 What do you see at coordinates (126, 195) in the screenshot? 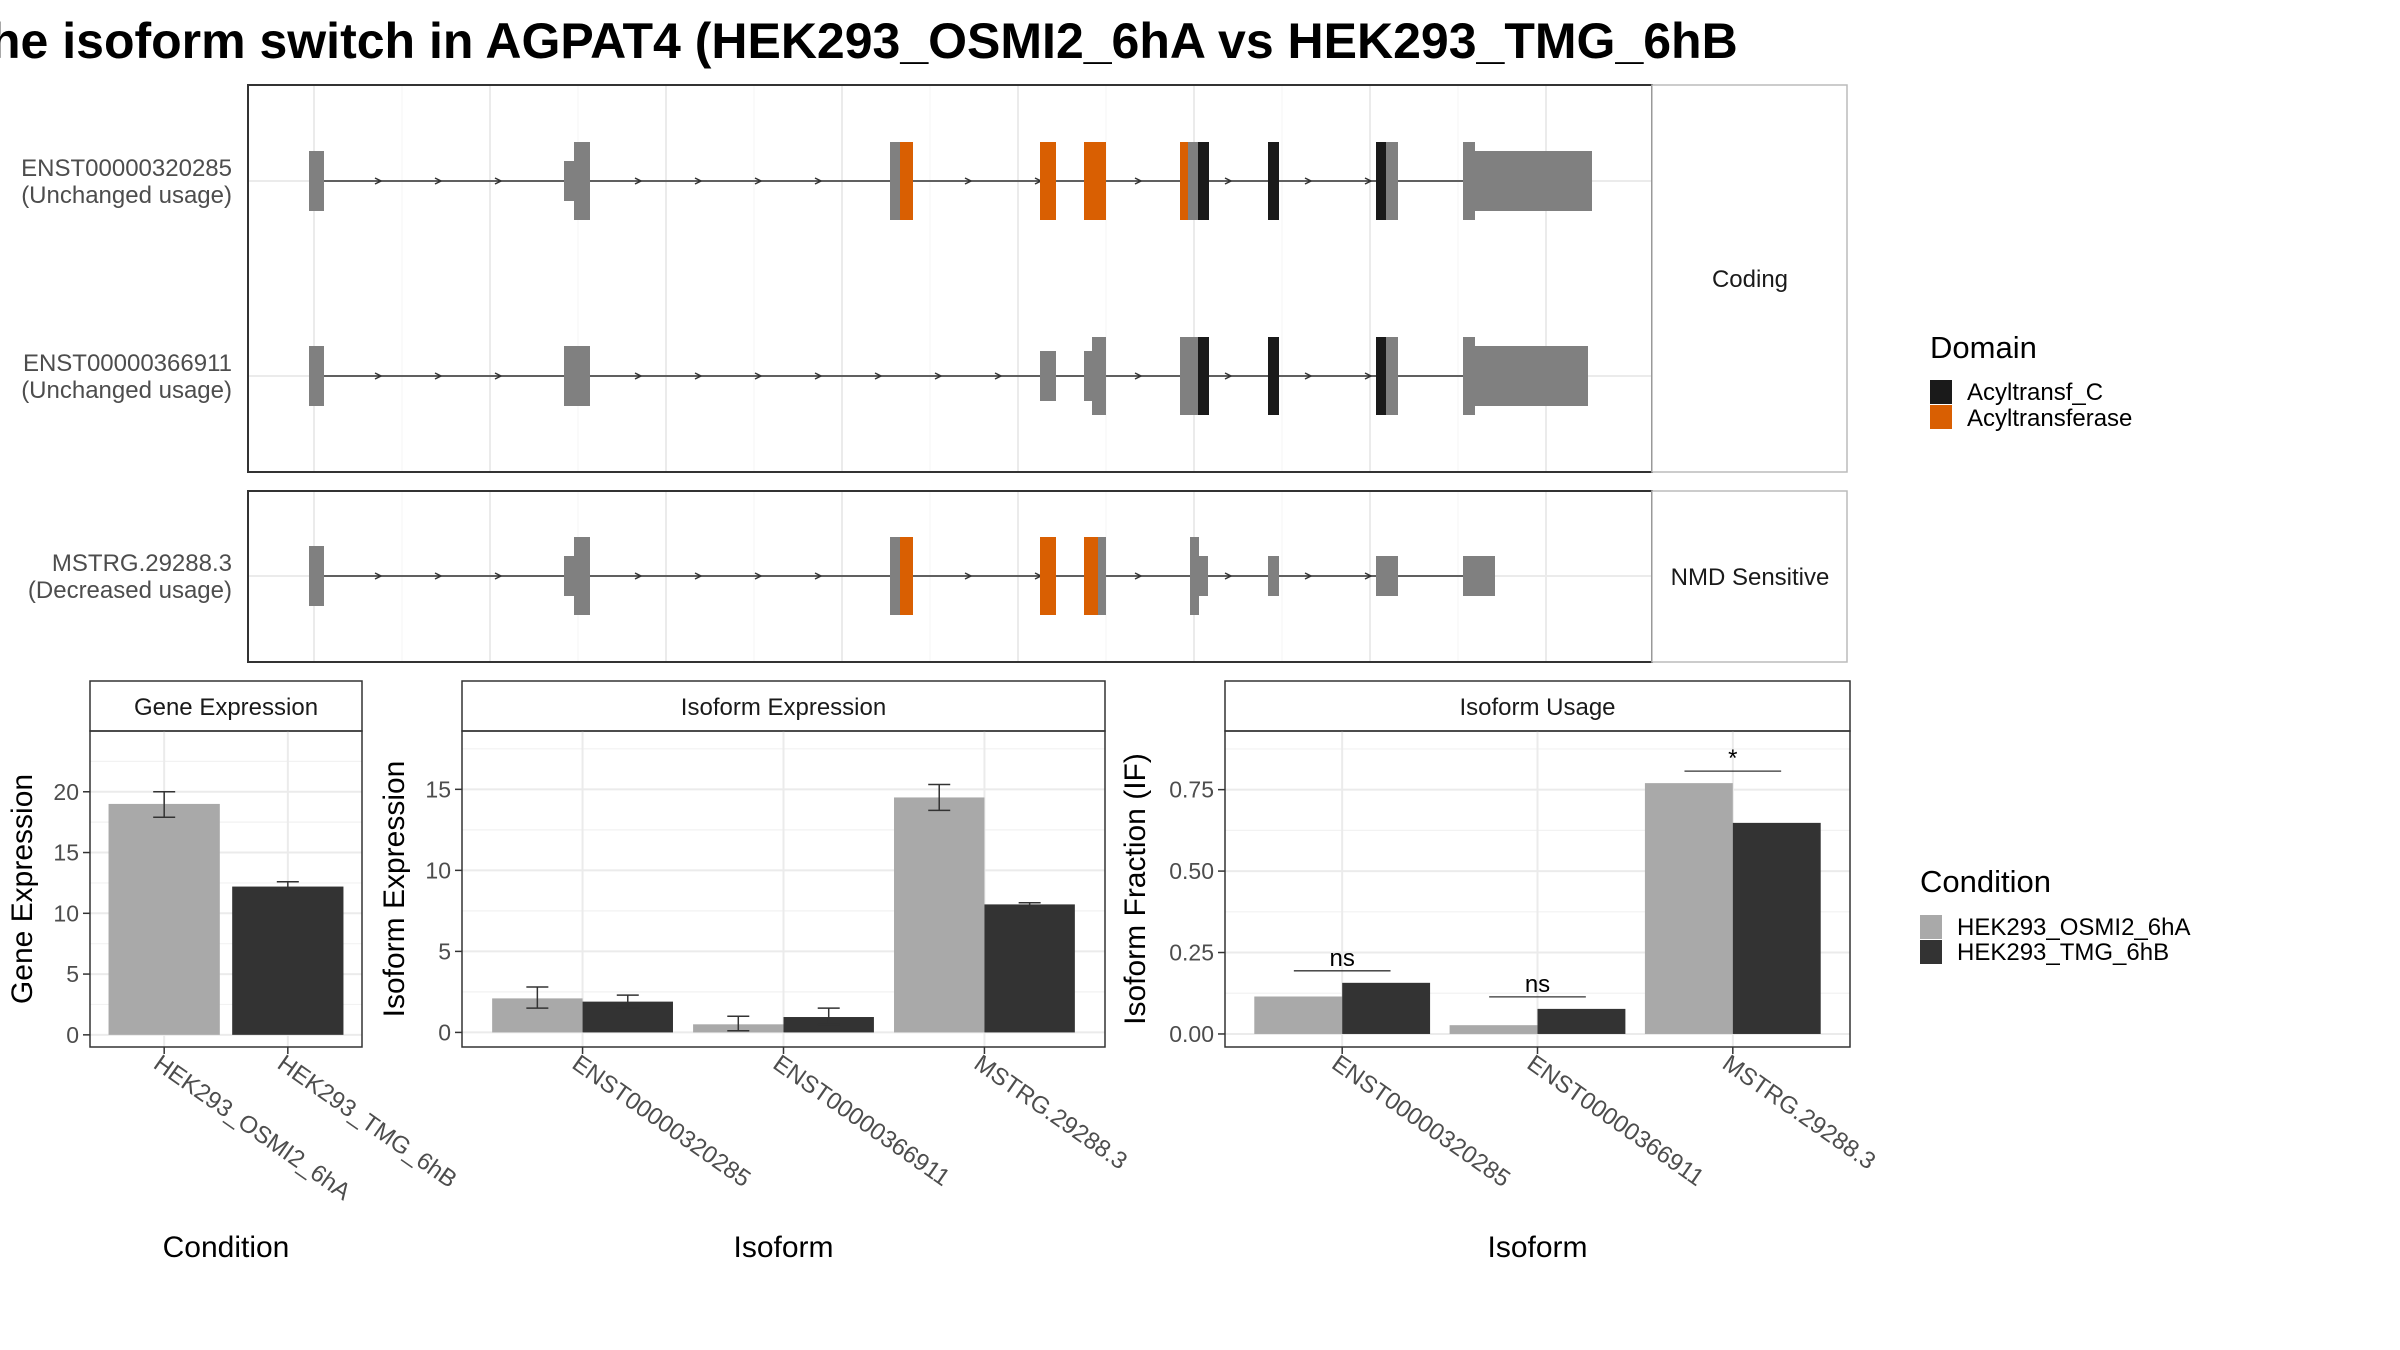
I see `isoform-label-status: (Unchanged usage)` at bounding box center [126, 195].